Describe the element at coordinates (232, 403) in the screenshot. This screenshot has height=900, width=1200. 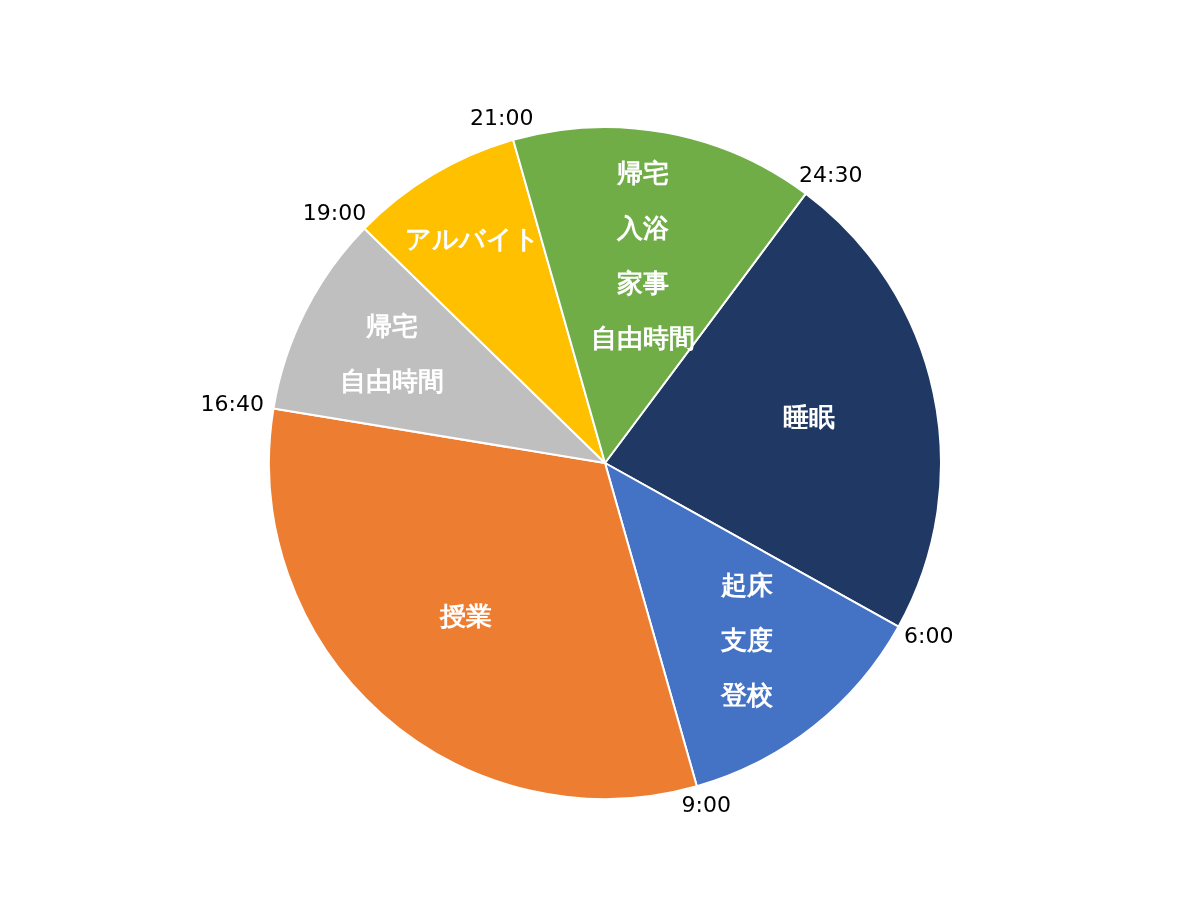
I see `text: 16:40` at that location.